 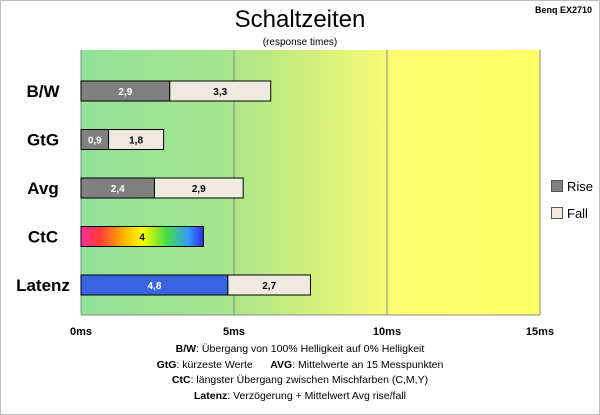 I want to click on legend-label-fall: Fall, so click(x=577, y=213).